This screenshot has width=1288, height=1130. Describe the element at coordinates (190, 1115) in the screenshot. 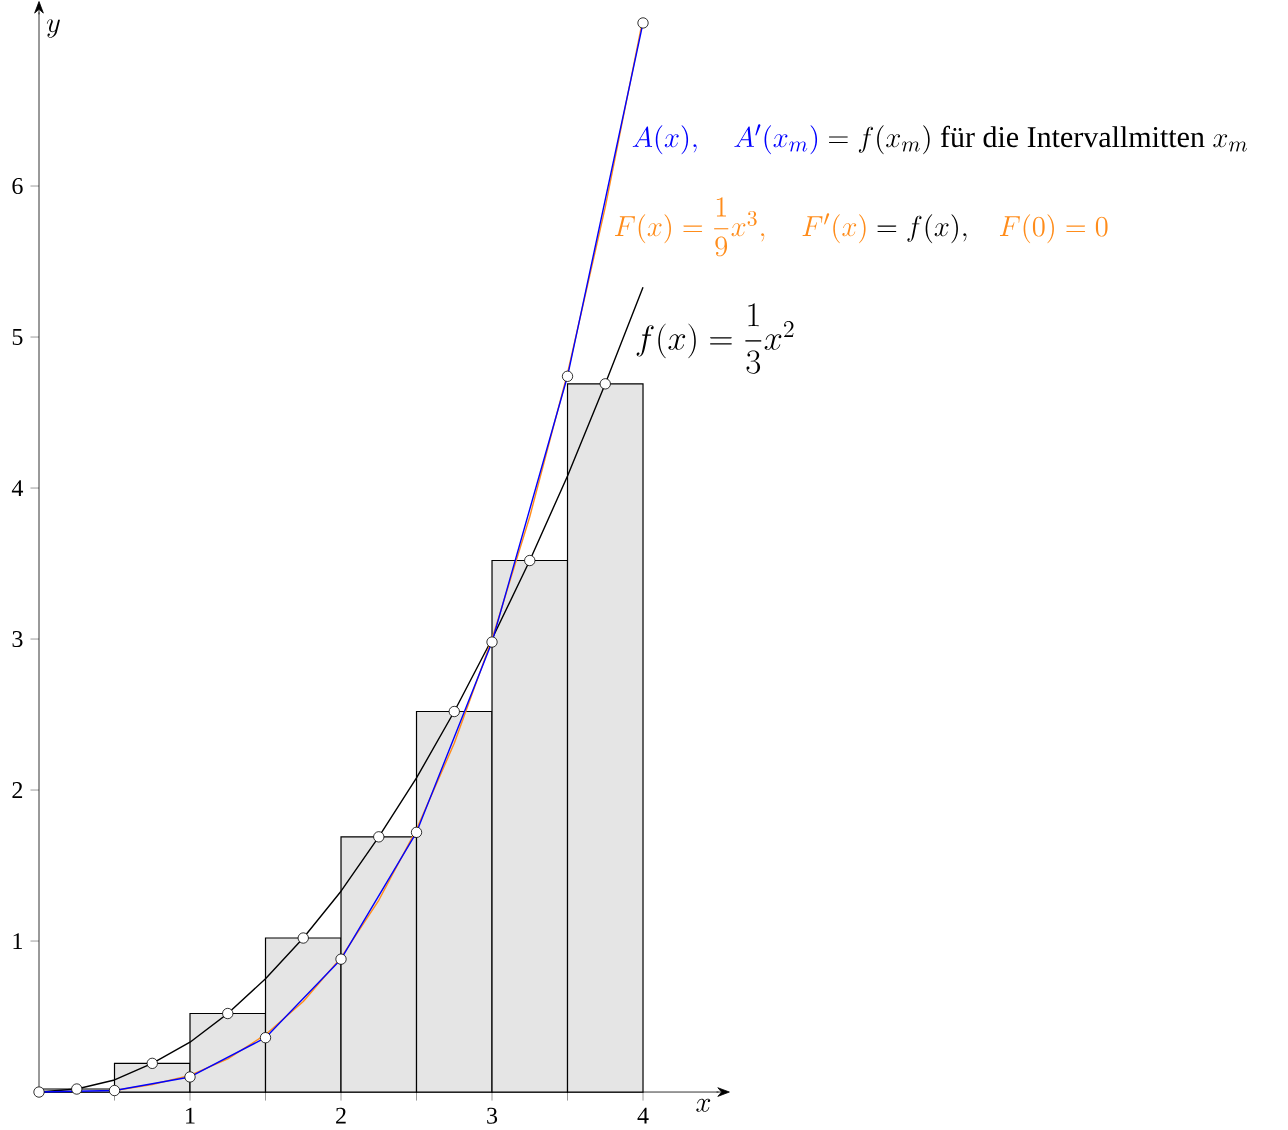

I see `x-tick-label: 1` at that location.